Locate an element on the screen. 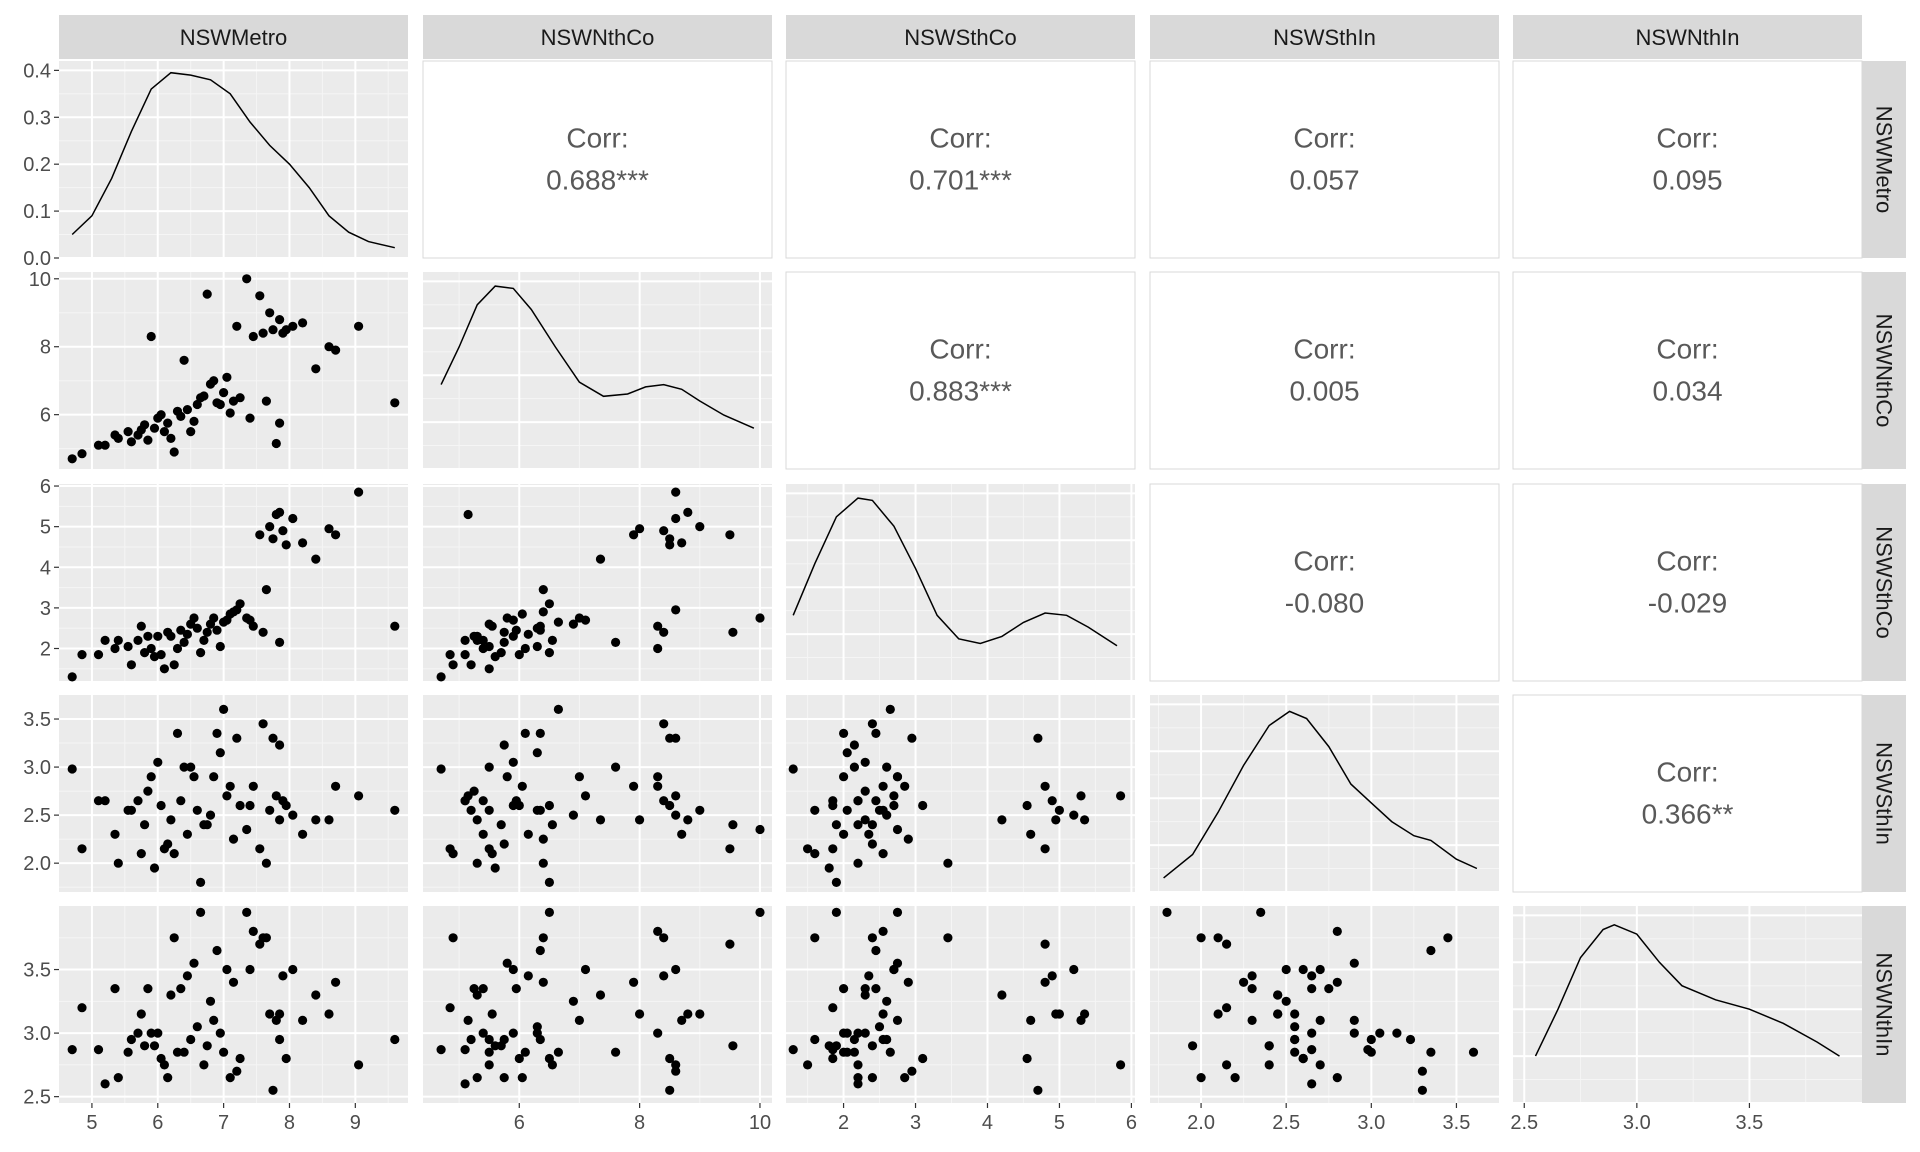 This screenshot has height=1152, width=1920. panel-NSWMetro-NSWMetro is located at coordinates (233, 160).